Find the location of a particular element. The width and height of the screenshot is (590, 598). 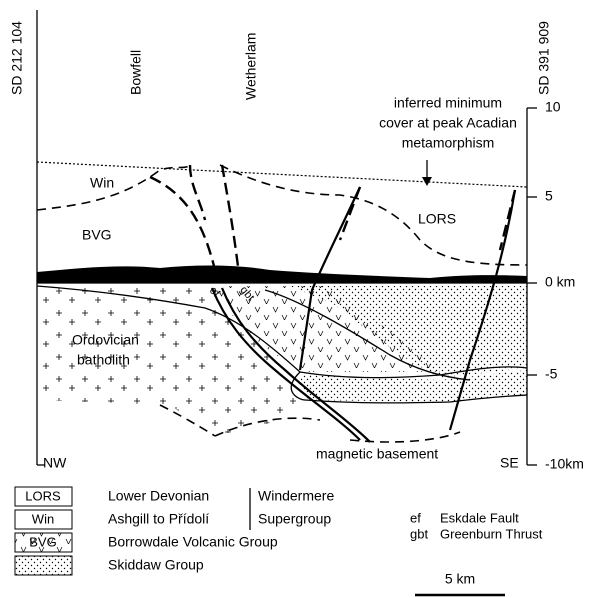

legend-group: Supergroup is located at coordinates (294, 519).